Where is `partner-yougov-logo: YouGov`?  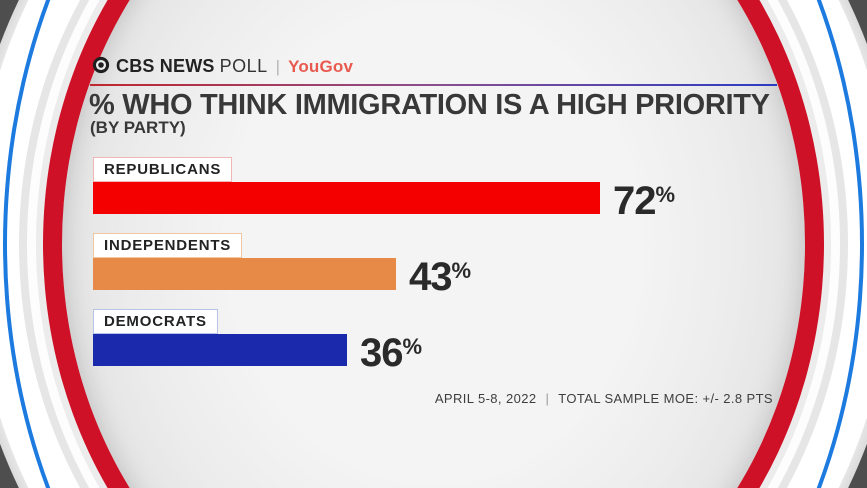
partner-yougov-logo: YouGov is located at coordinates (321, 66).